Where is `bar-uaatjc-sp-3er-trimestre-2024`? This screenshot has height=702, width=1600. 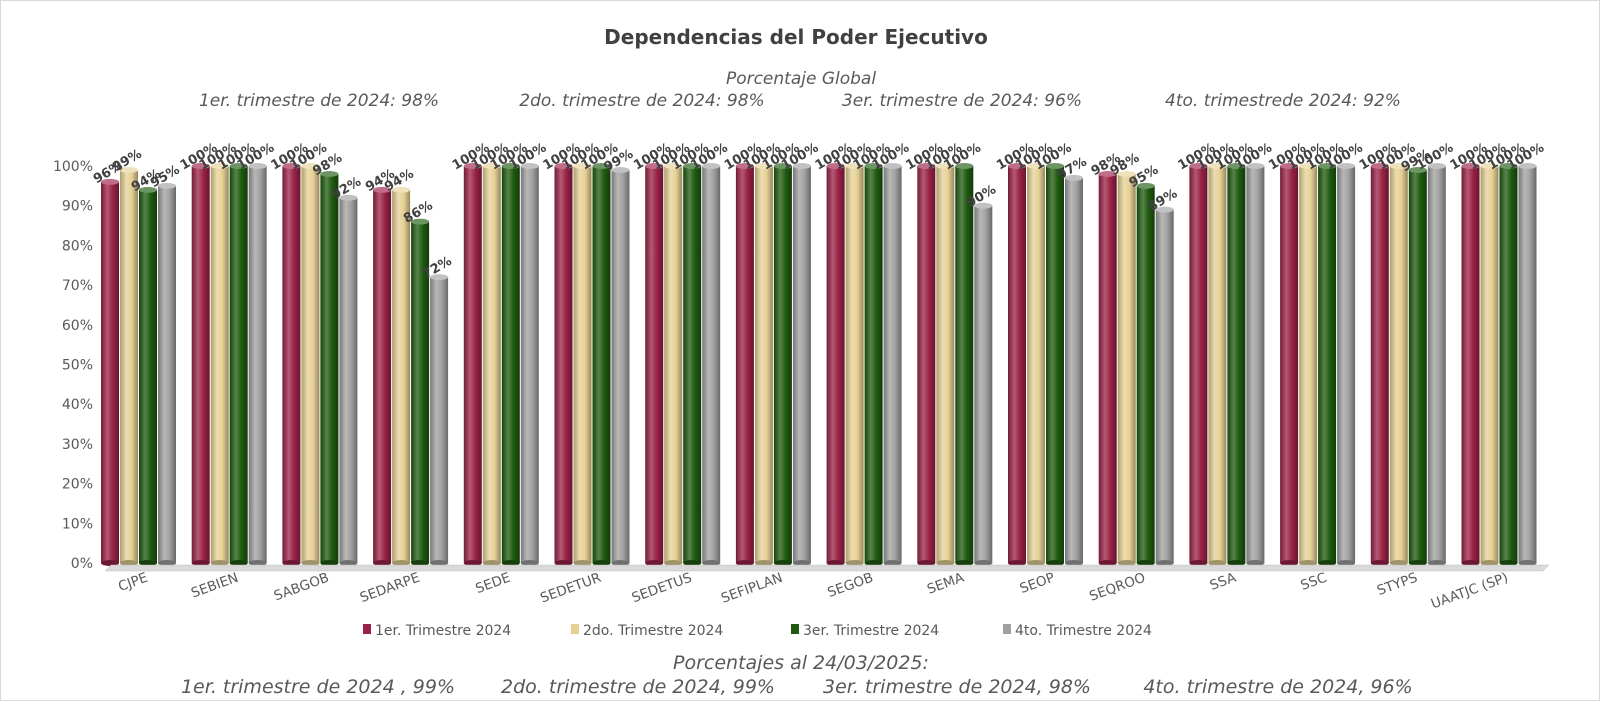
bar-uaatjc-sp-3er-trimestre-2024 is located at coordinates (1508, 364).